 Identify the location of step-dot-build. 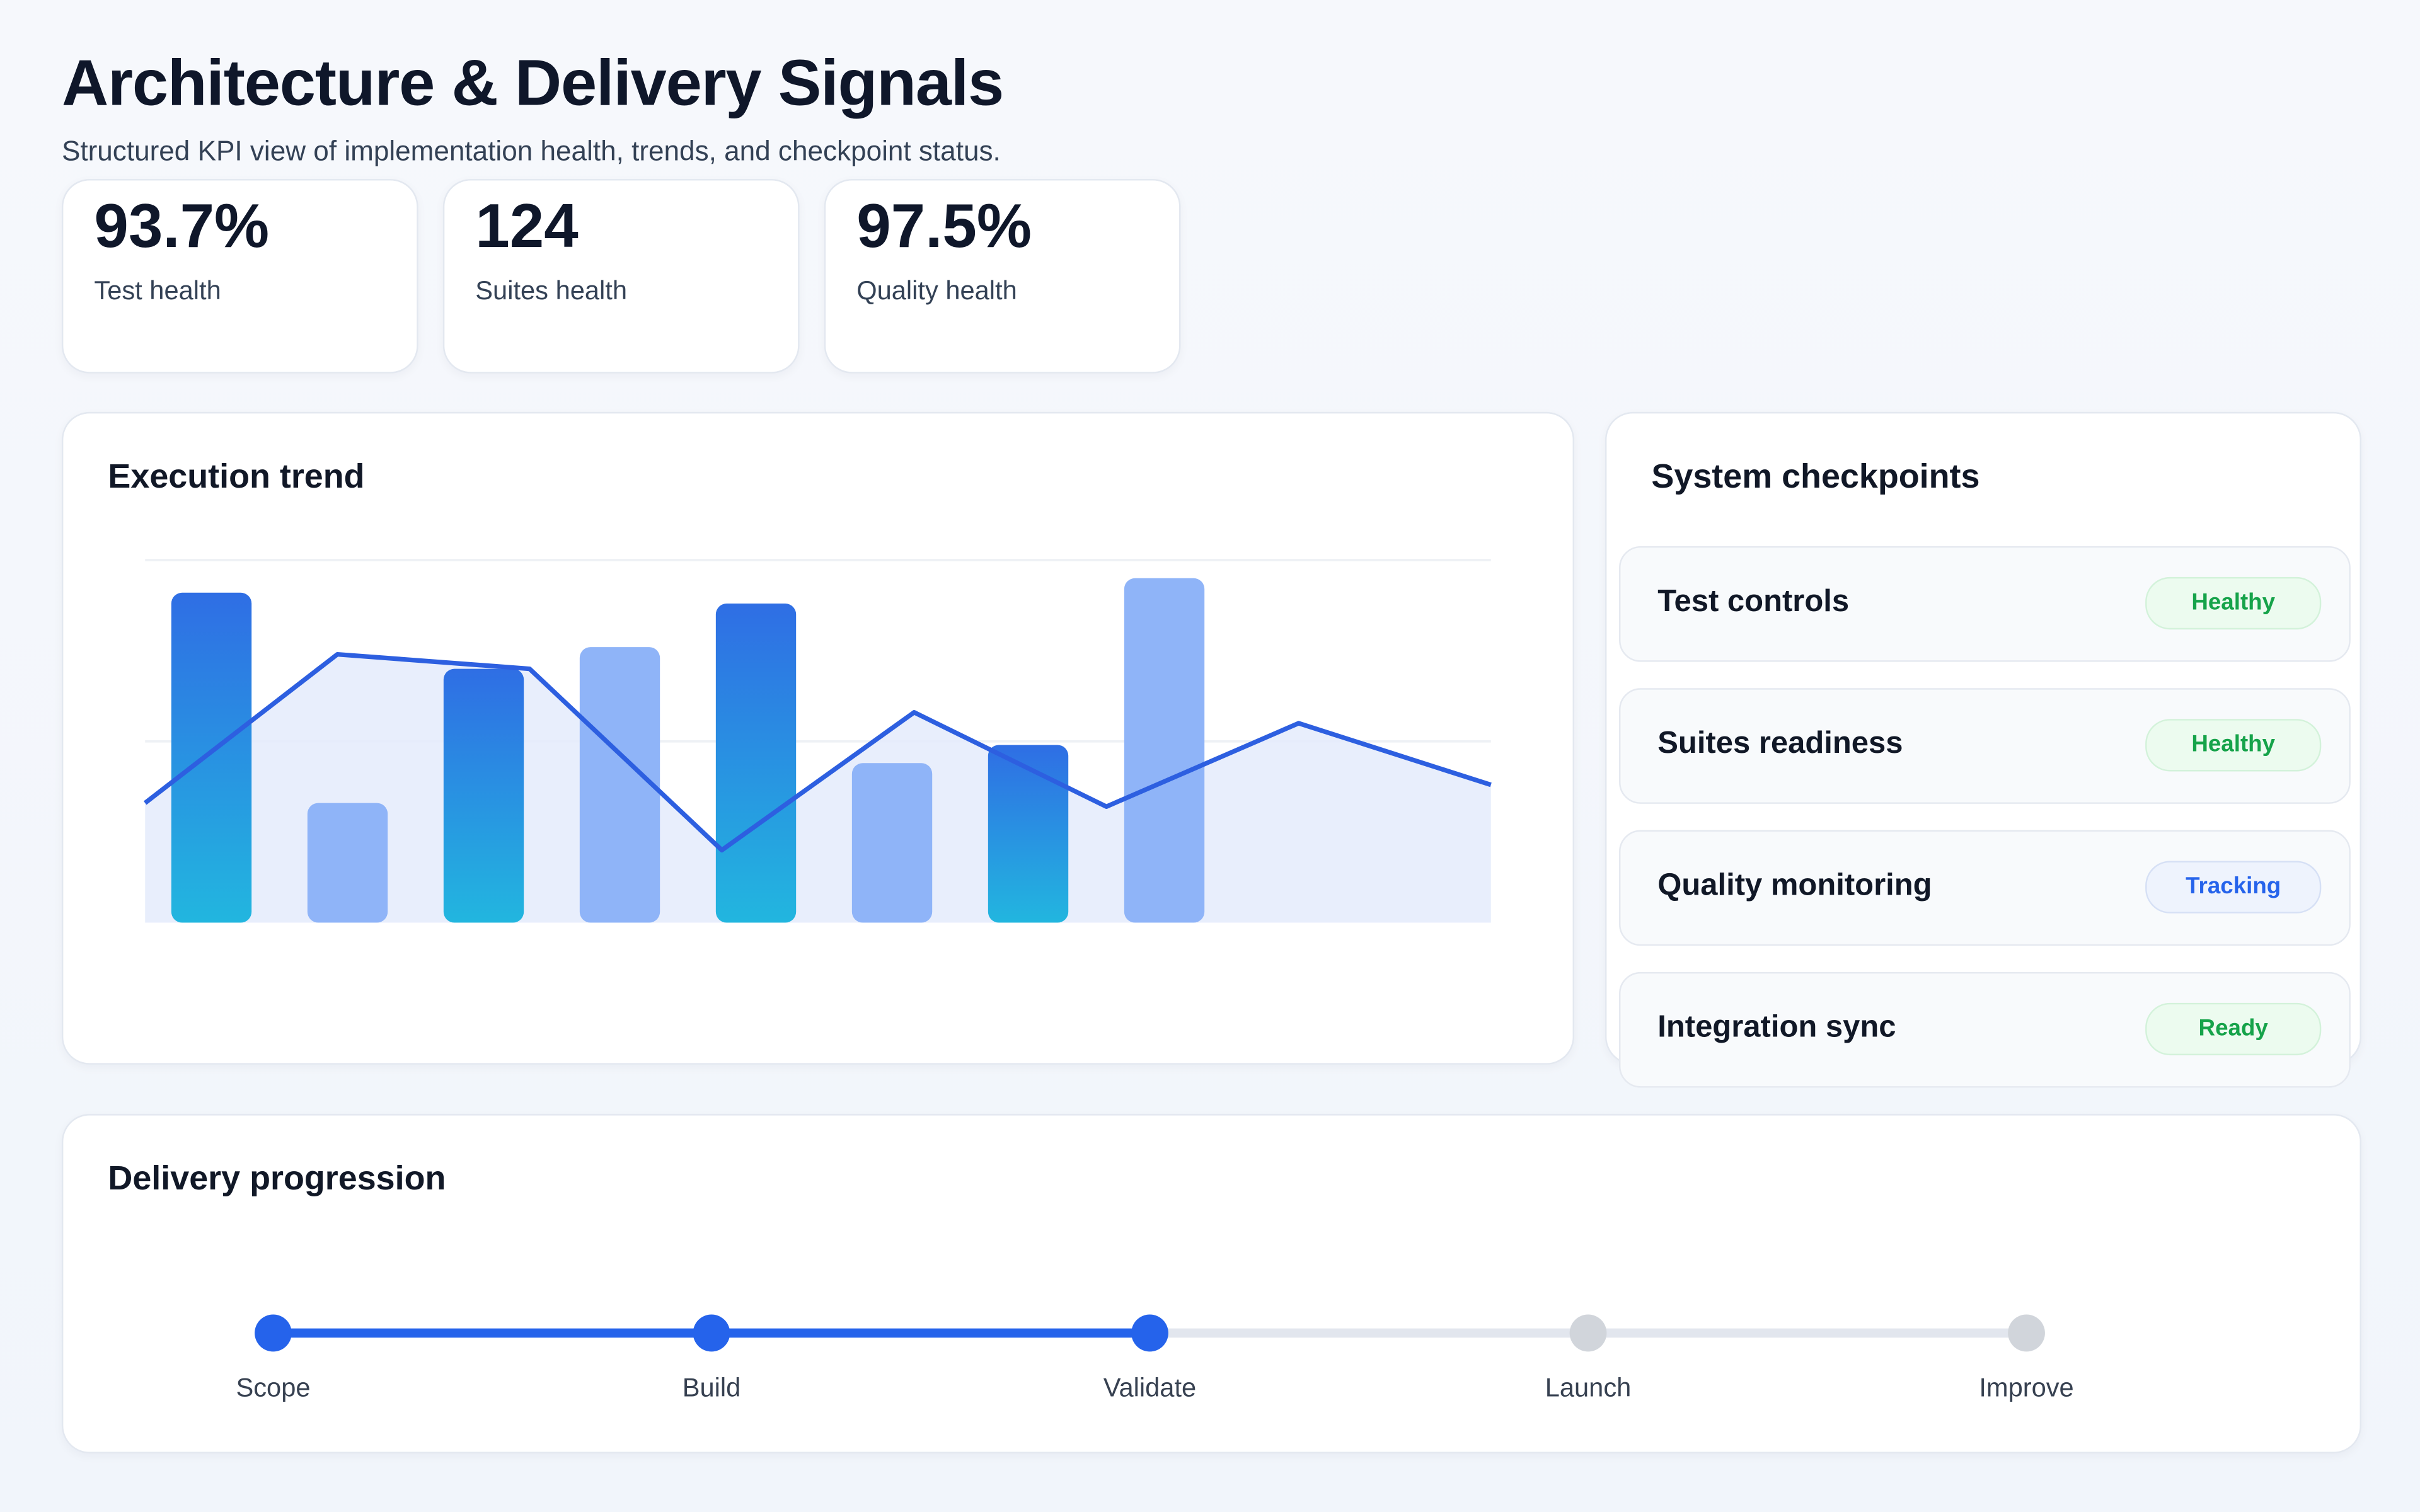
(712, 1333).